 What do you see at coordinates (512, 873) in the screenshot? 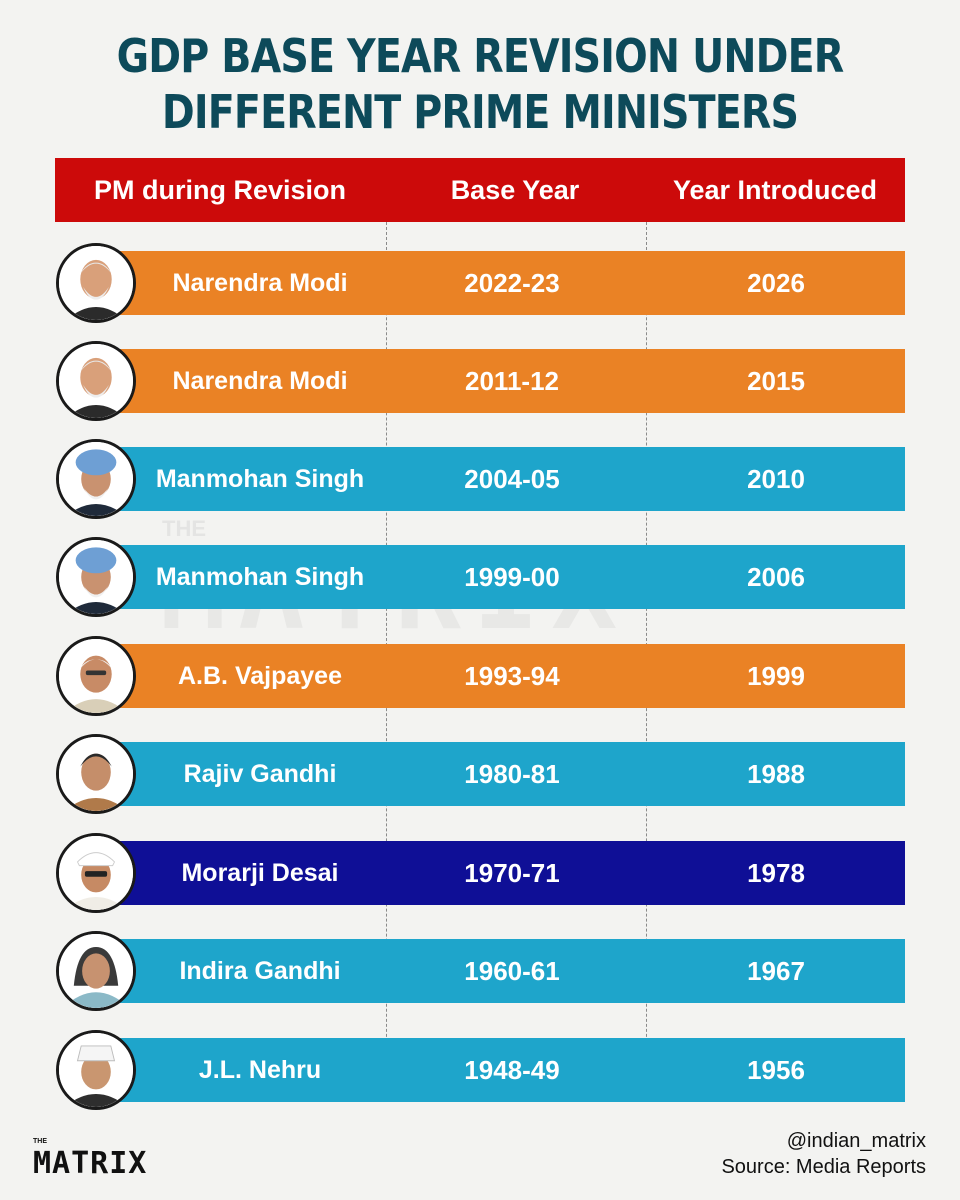
I see `base-year: 1970-71` at bounding box center [512, 873].